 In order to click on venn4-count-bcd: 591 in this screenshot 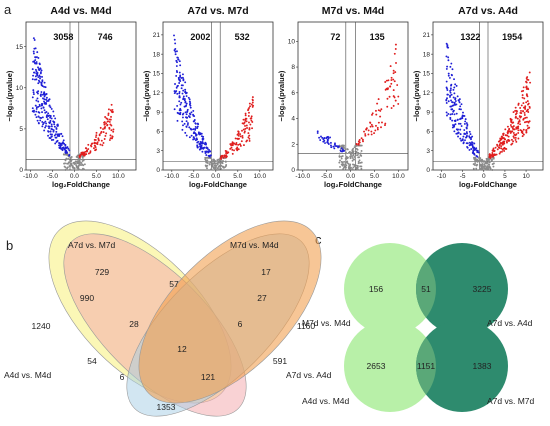, I will do `click(280, 361)`.